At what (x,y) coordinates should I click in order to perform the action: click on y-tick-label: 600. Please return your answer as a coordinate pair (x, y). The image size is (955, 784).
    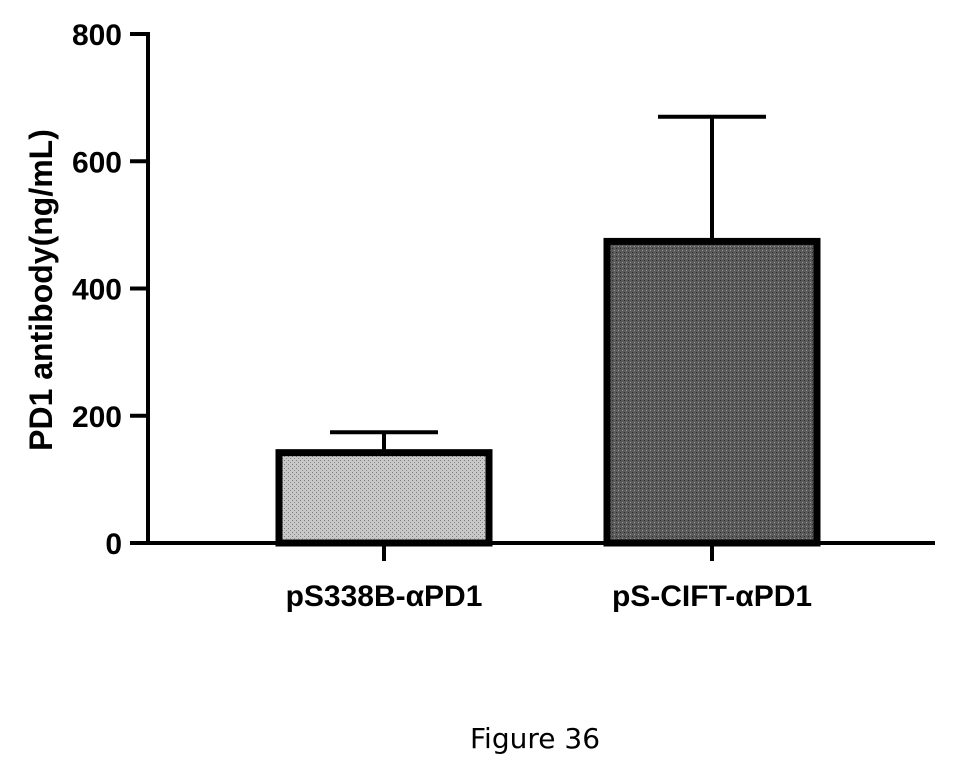
    Looking at the image, I should click on (97, 162).